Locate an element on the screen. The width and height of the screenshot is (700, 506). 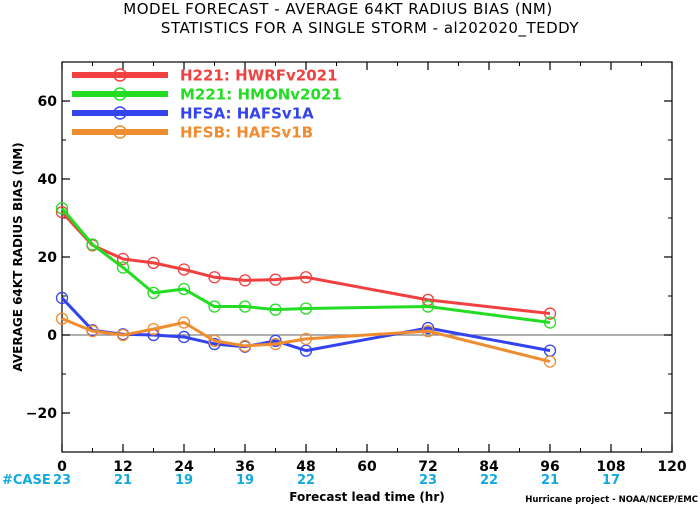
x-axis-label: Forecast lead time (hr) is located at coordinates (367, 497).